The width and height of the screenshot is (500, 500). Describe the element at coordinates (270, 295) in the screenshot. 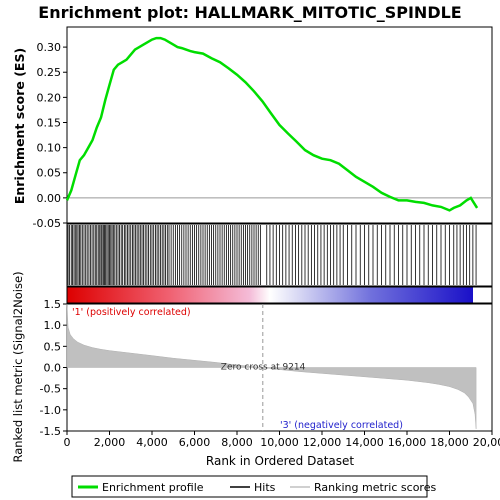

I see `rank-color-bar` at that location.